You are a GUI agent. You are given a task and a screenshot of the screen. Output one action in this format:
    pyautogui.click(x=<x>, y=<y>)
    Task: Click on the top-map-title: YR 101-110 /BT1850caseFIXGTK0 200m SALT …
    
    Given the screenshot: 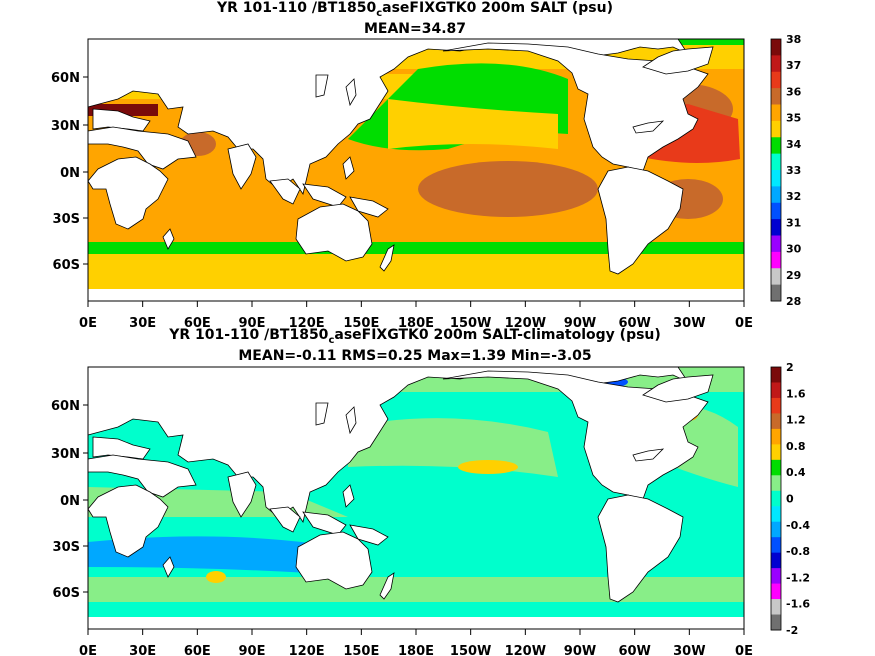 What is the action you would take?
    pyautogui.click(x=415, y=9)
    